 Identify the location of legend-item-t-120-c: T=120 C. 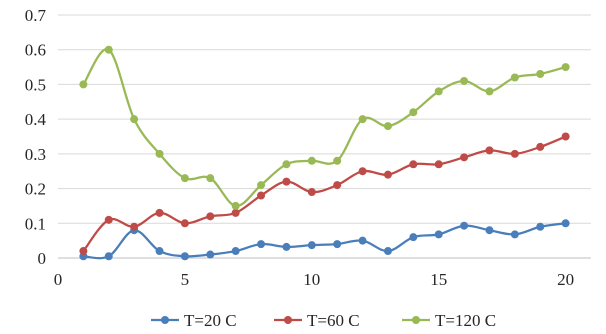
(449, 320).